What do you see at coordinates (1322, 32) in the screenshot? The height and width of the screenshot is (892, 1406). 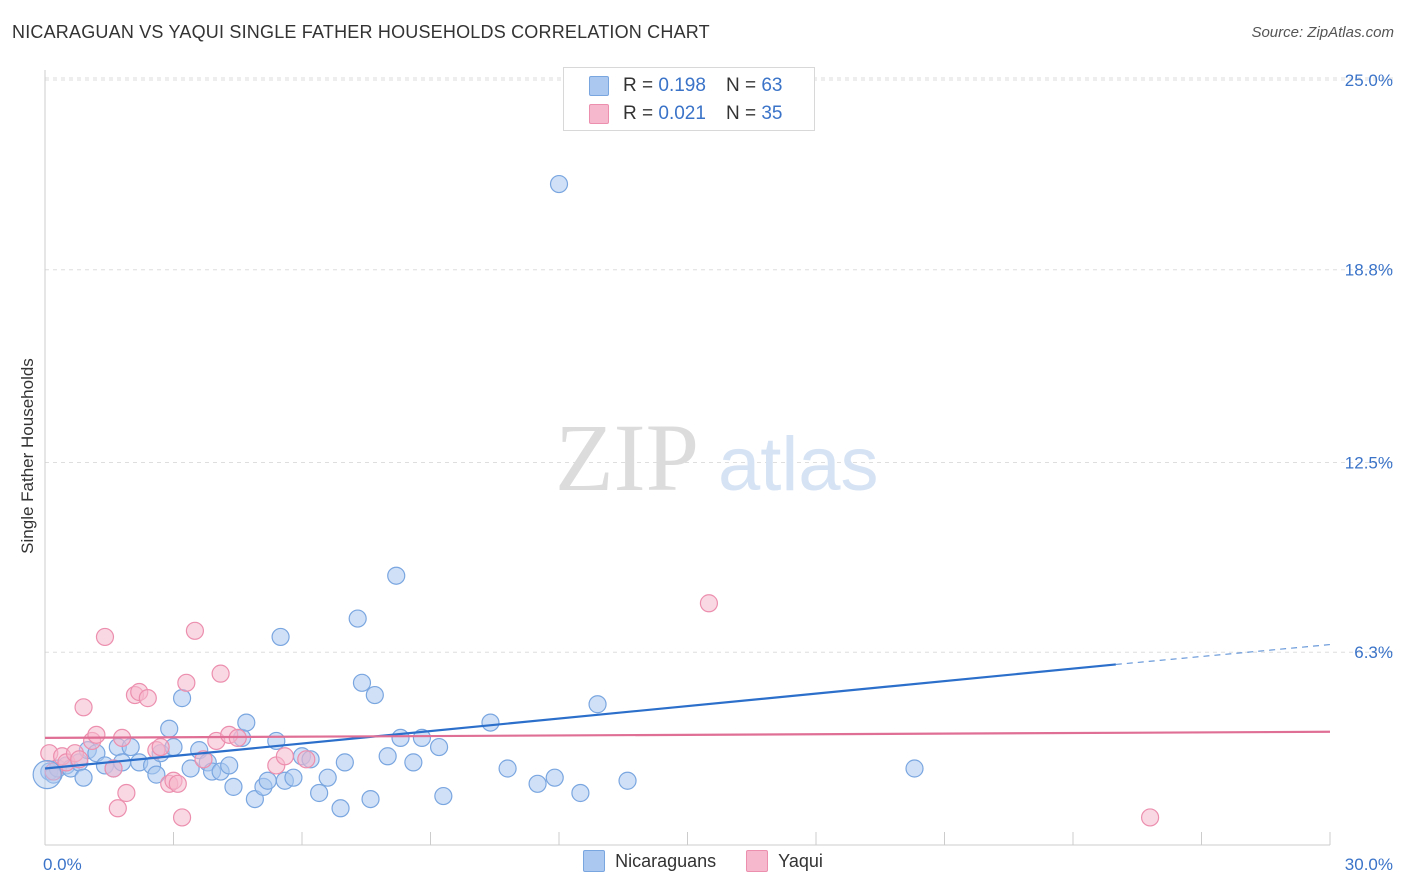 I see `source-label: Source: ZipAtlas.com` at bounding box center [1322, 32].